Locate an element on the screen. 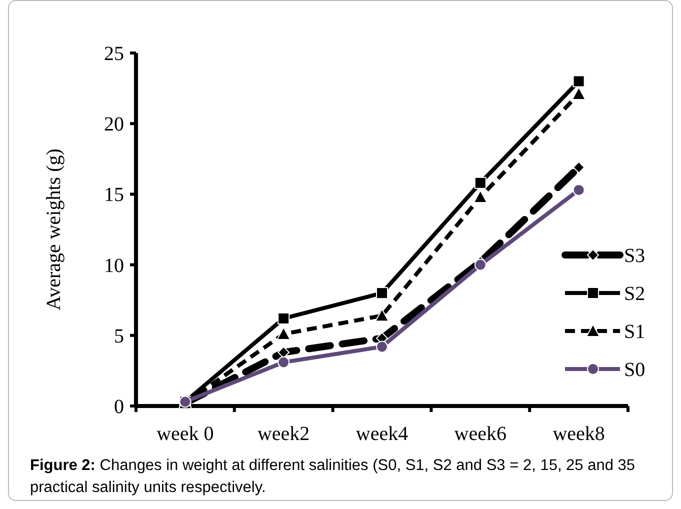 The width and height of the screenshot is (681, 509). x-tick-label: week2 is located at coordinates (284, 434).